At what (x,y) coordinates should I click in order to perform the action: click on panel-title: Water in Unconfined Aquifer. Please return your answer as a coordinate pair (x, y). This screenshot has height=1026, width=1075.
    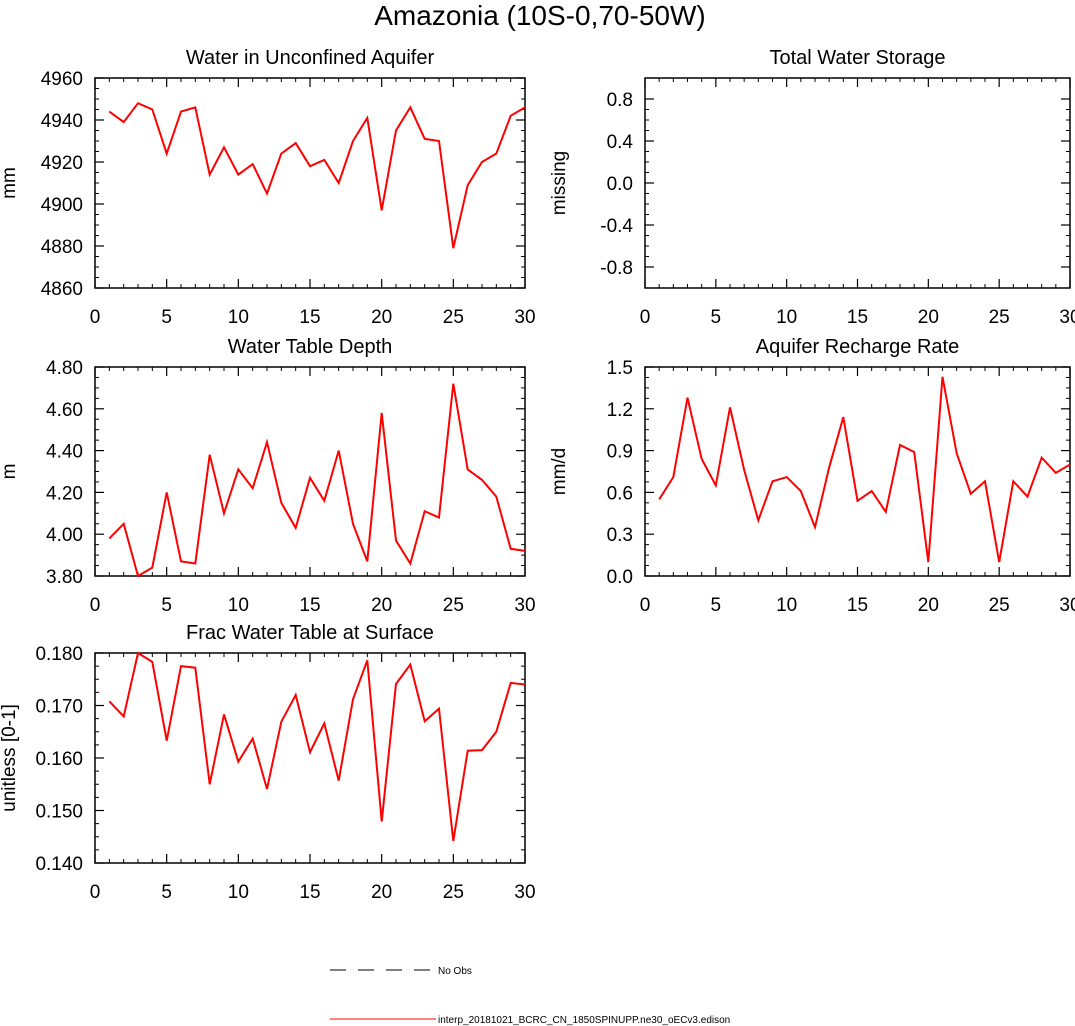
    Looking at the image, I should click on (310, 58).